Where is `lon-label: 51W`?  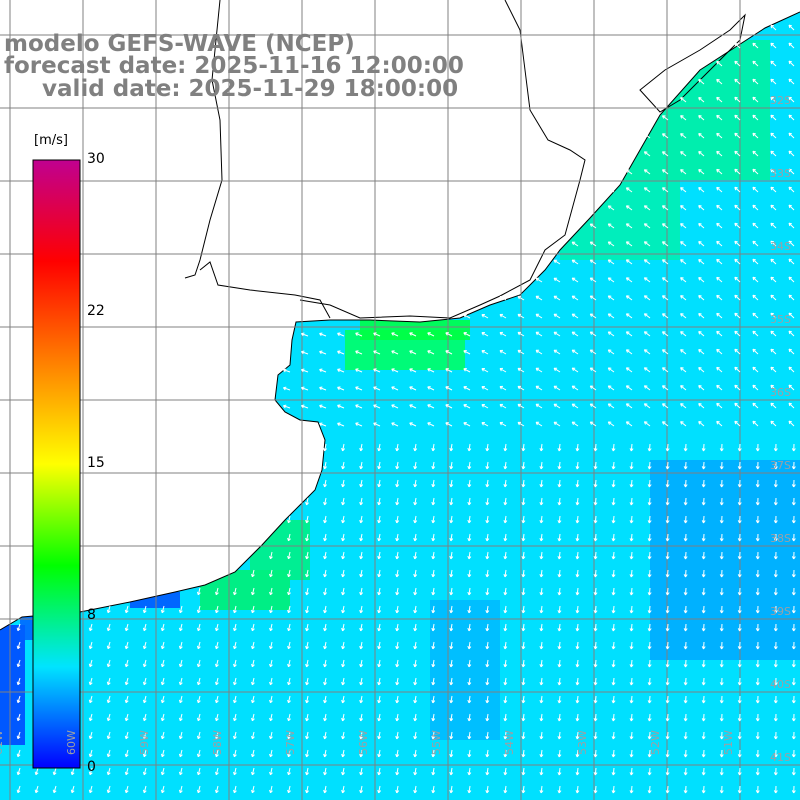 lon-label: 51W is located at coordinates (728, 742).